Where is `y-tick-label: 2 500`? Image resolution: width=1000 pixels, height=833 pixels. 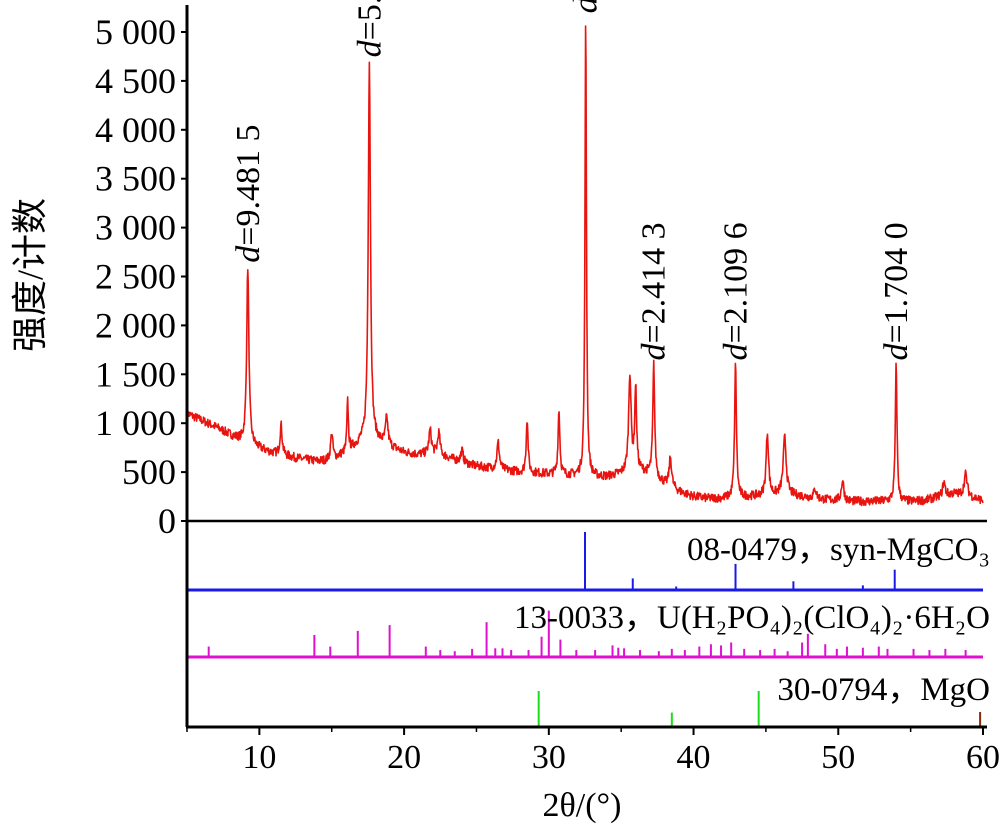 y-tick-label: 2 500 is located at coordinates (135, 277).